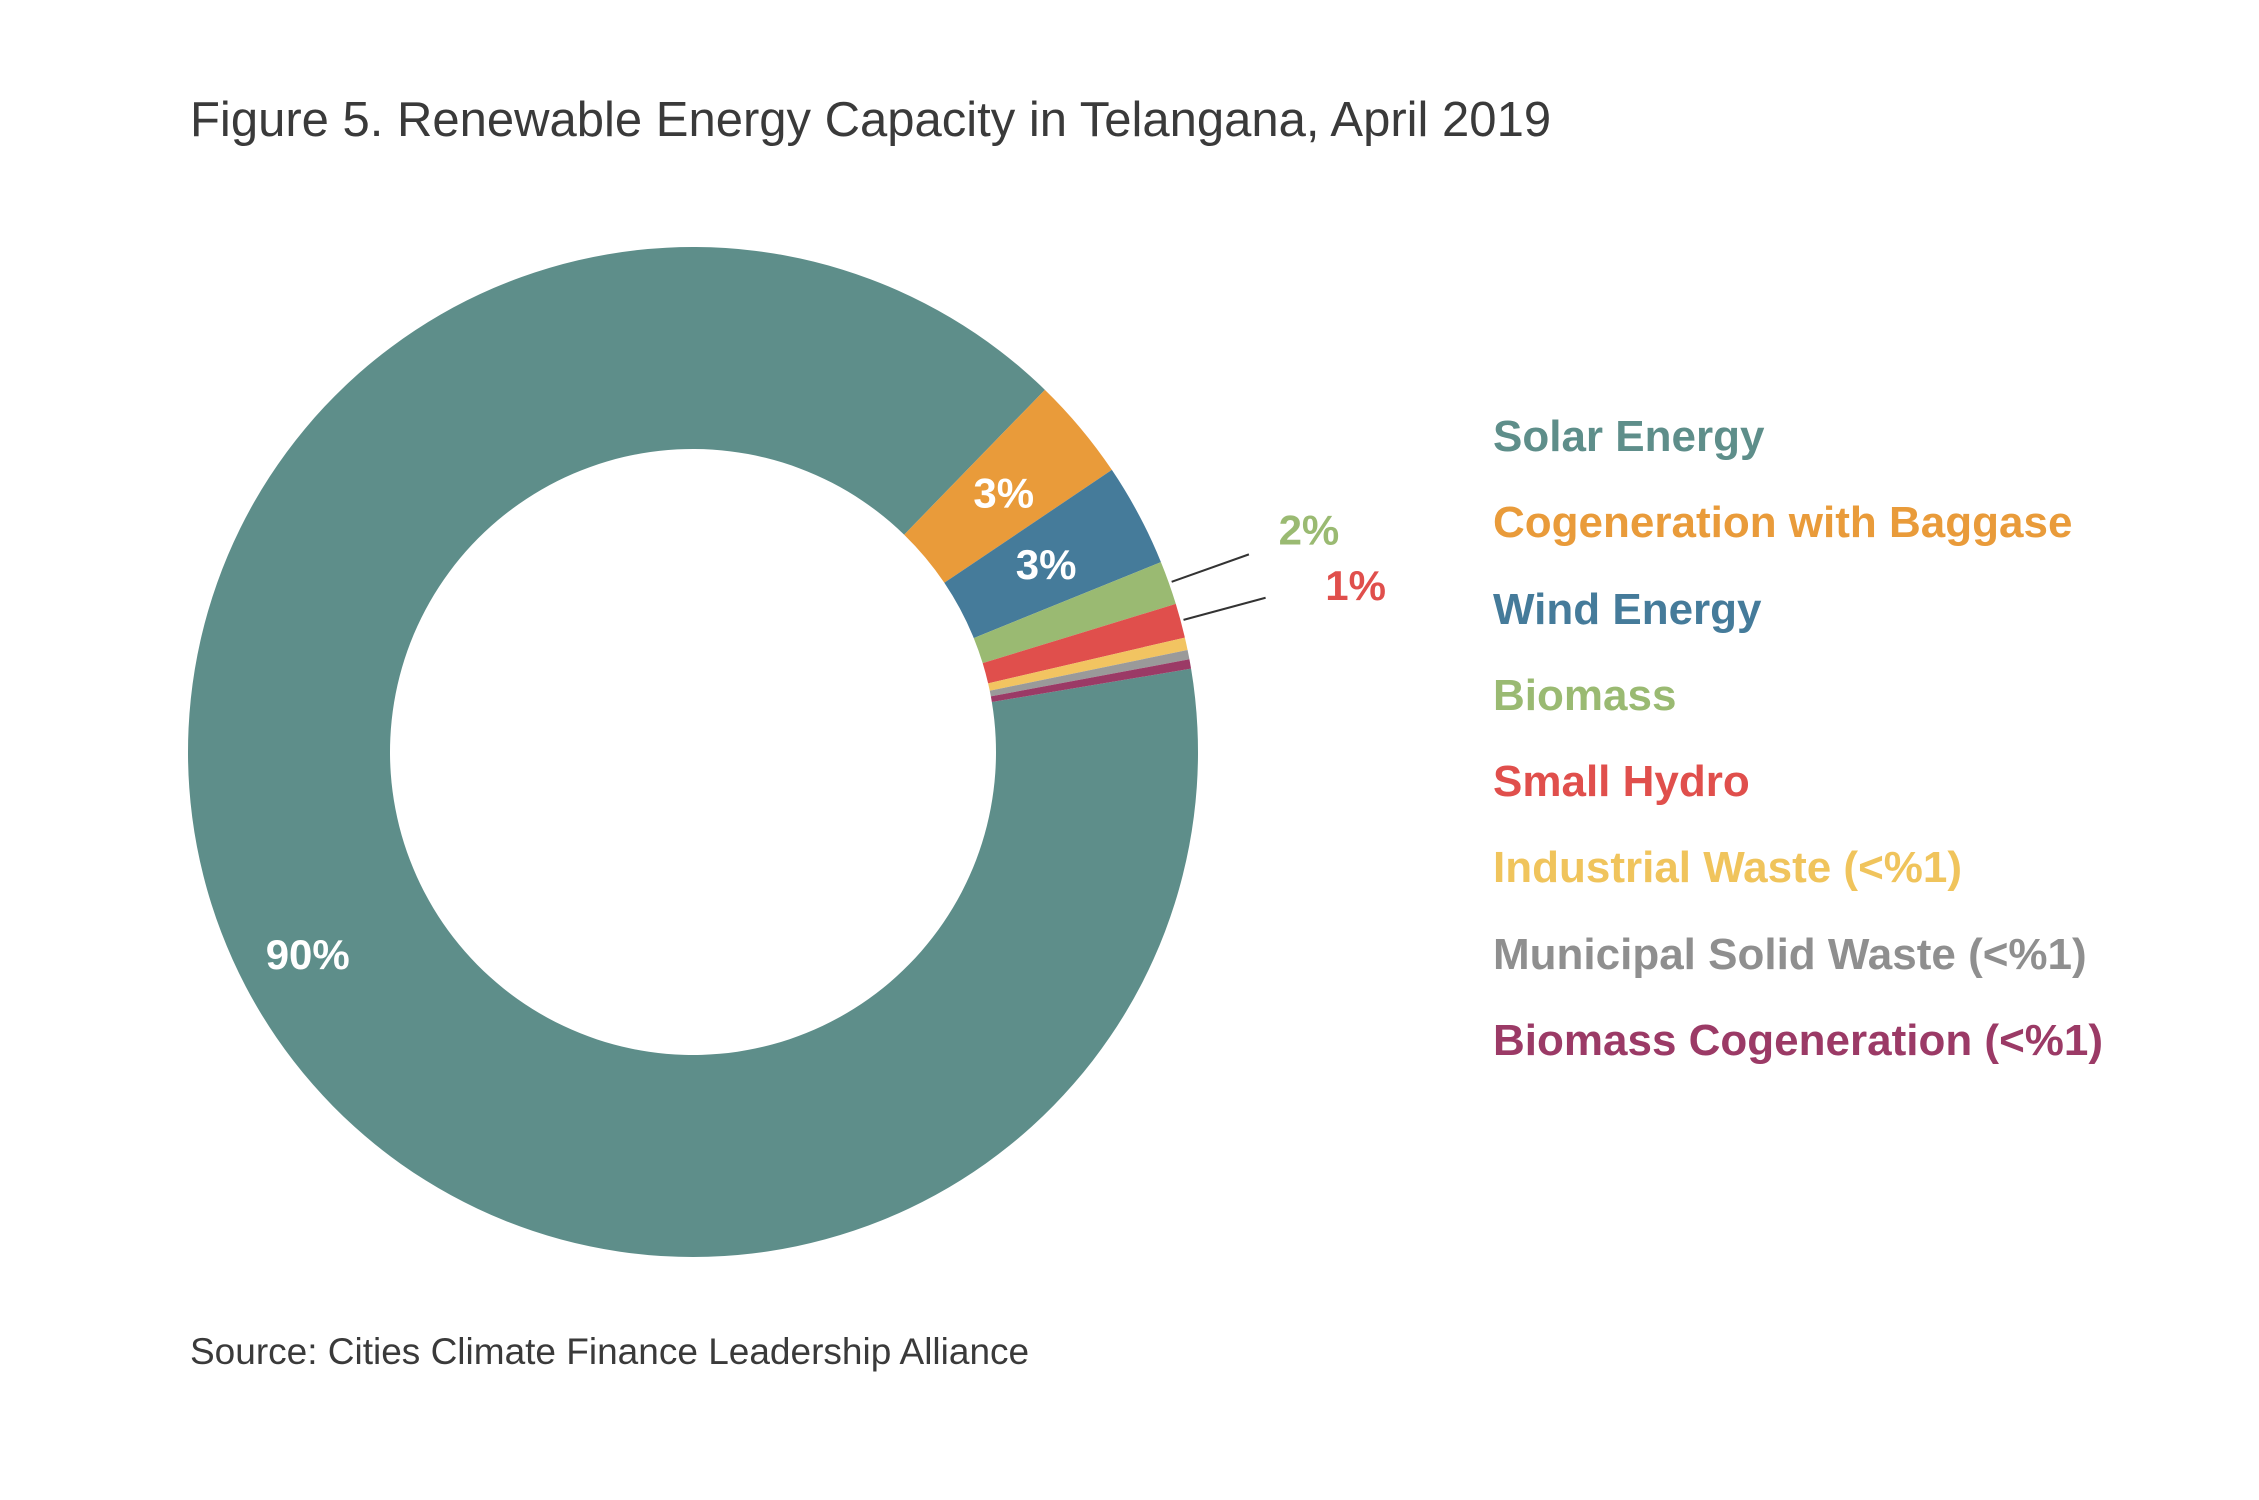 The width and height of the screenshot is (2259, 1500). I want to click on legend-item-industrial-waste-1: Industrial Waste (<%1), so click(1728, 868).